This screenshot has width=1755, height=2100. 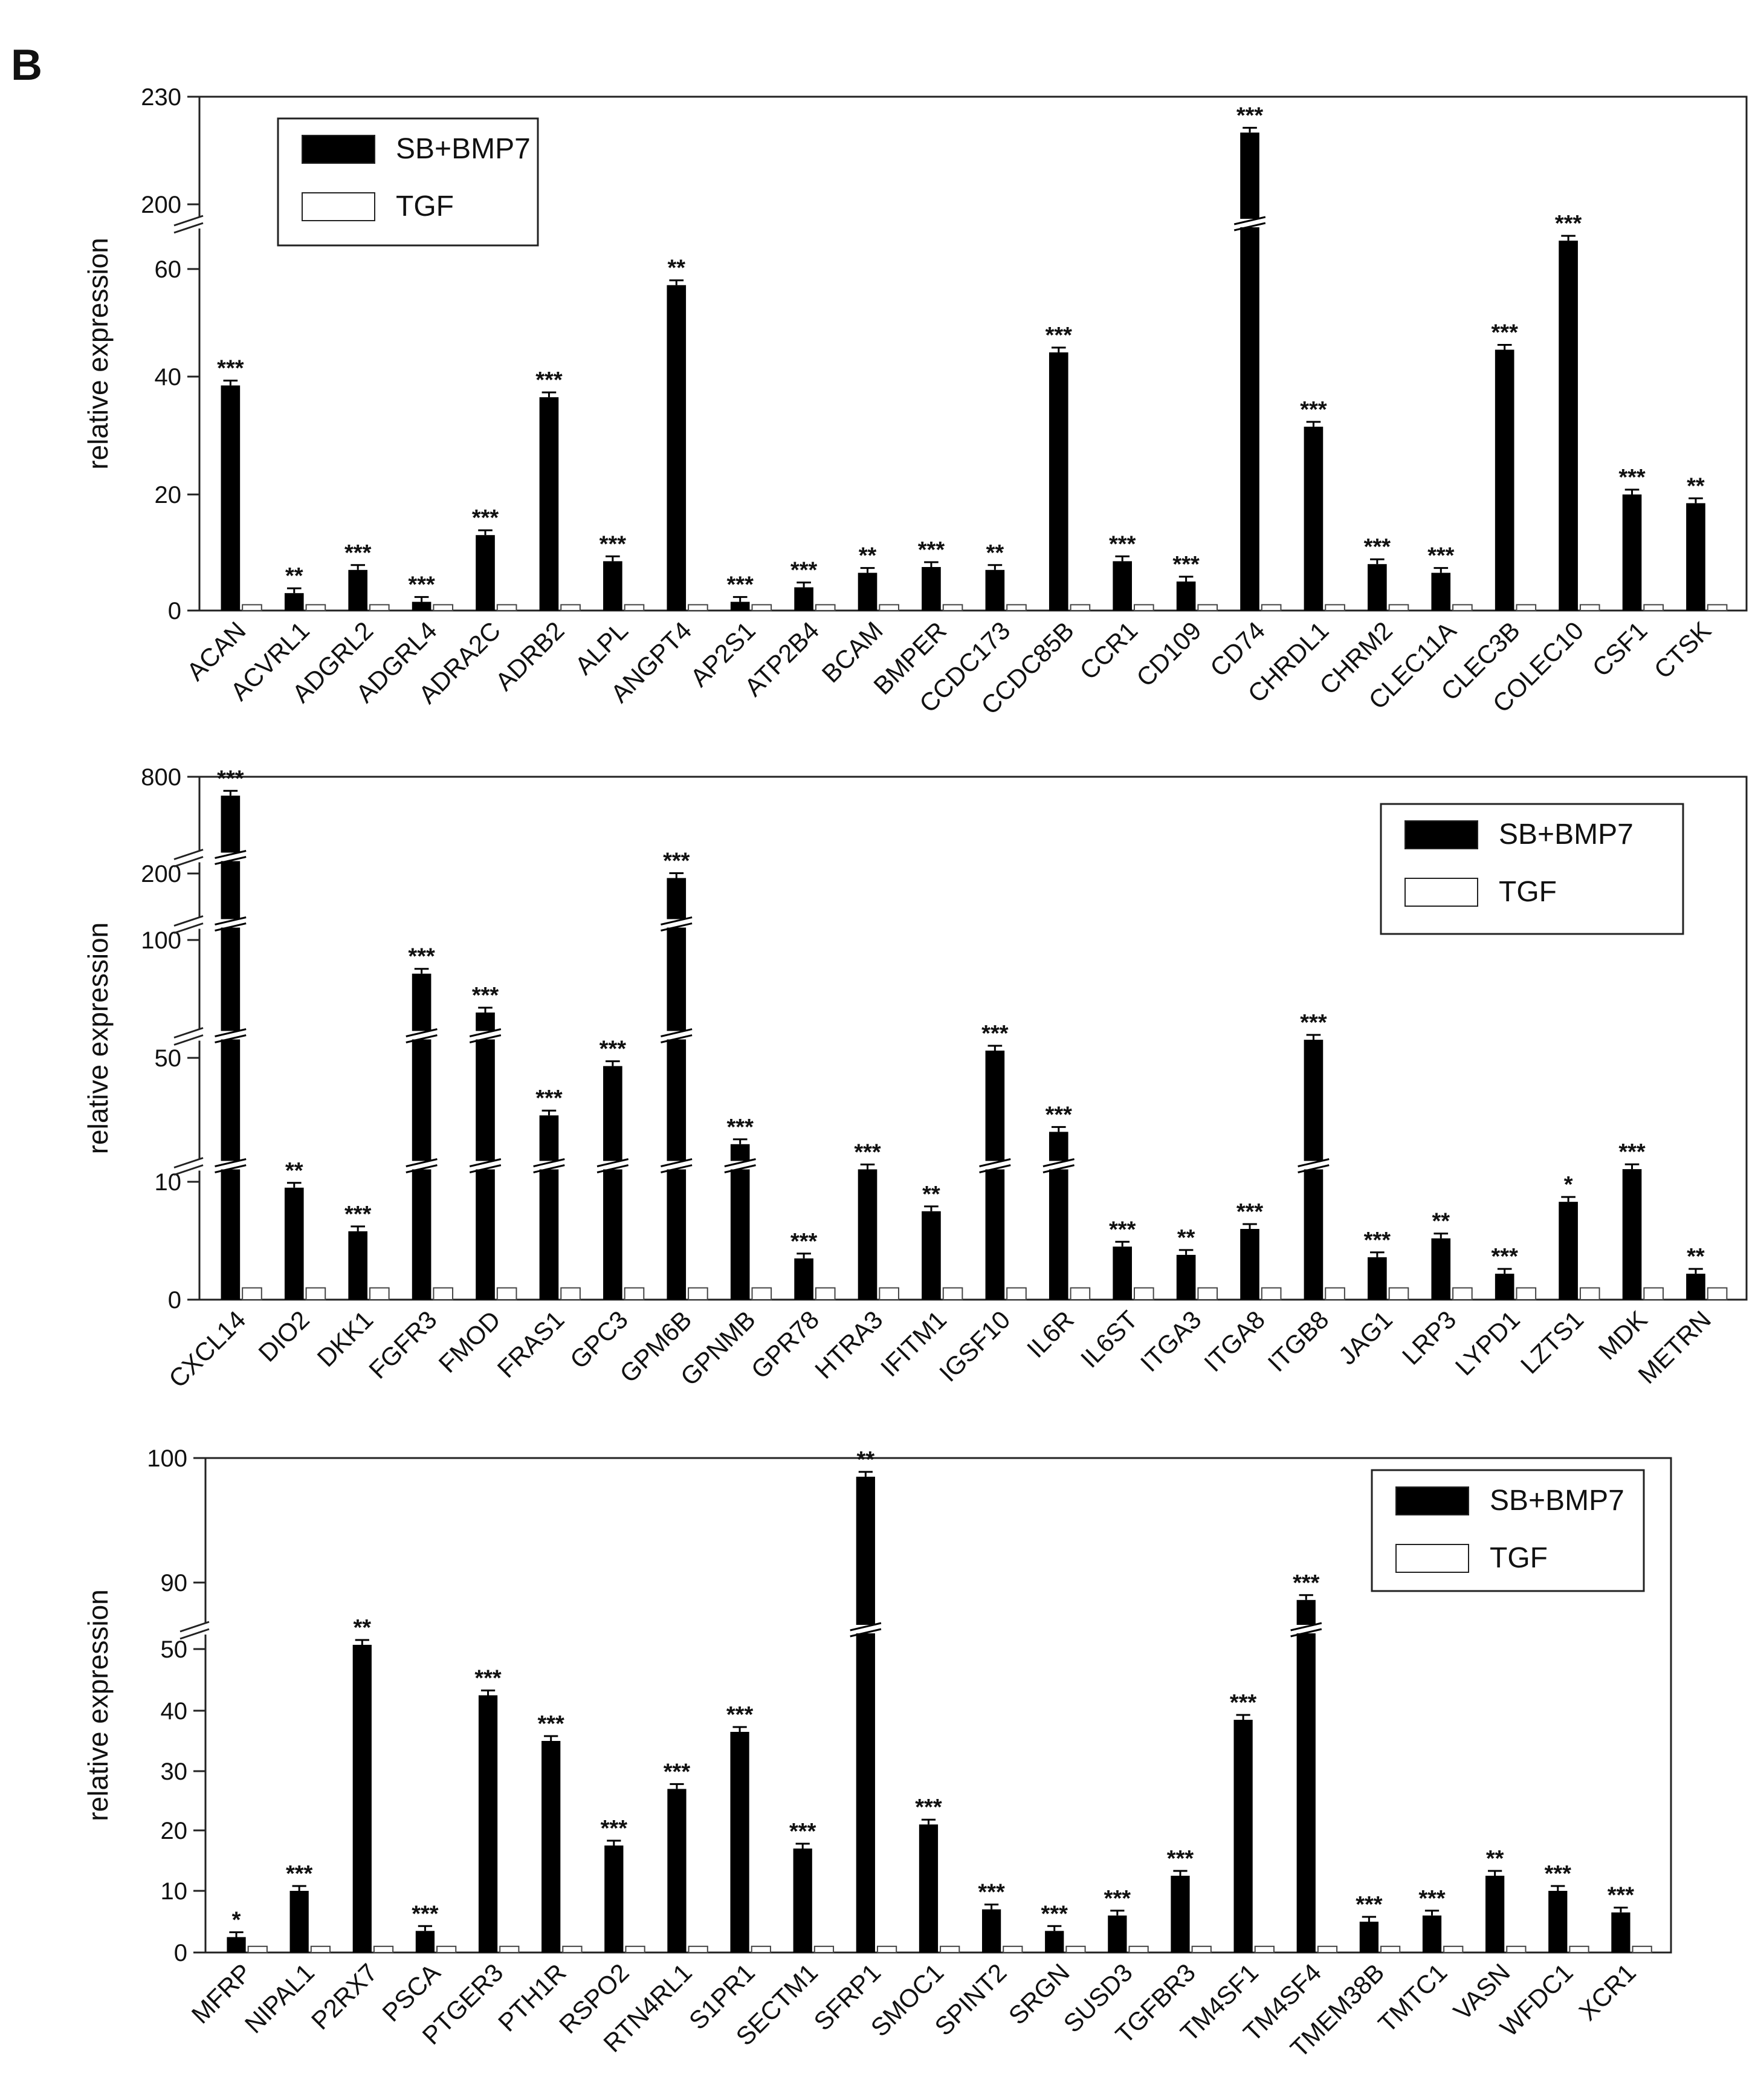 What do you see at coordinates (26, 65) in the screenshot?
I see `panel-label: B` at bounding box center [26, 65].